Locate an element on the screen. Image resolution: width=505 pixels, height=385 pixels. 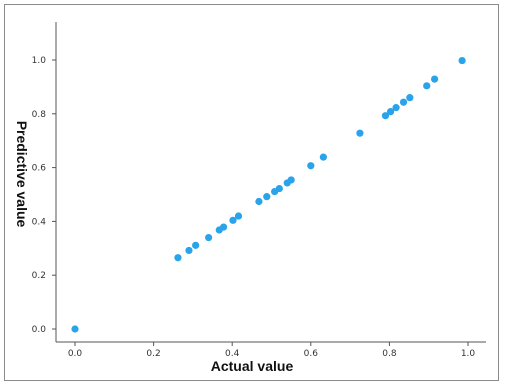
y-tick-label: 0.6 is located at coordinates (39, 169).